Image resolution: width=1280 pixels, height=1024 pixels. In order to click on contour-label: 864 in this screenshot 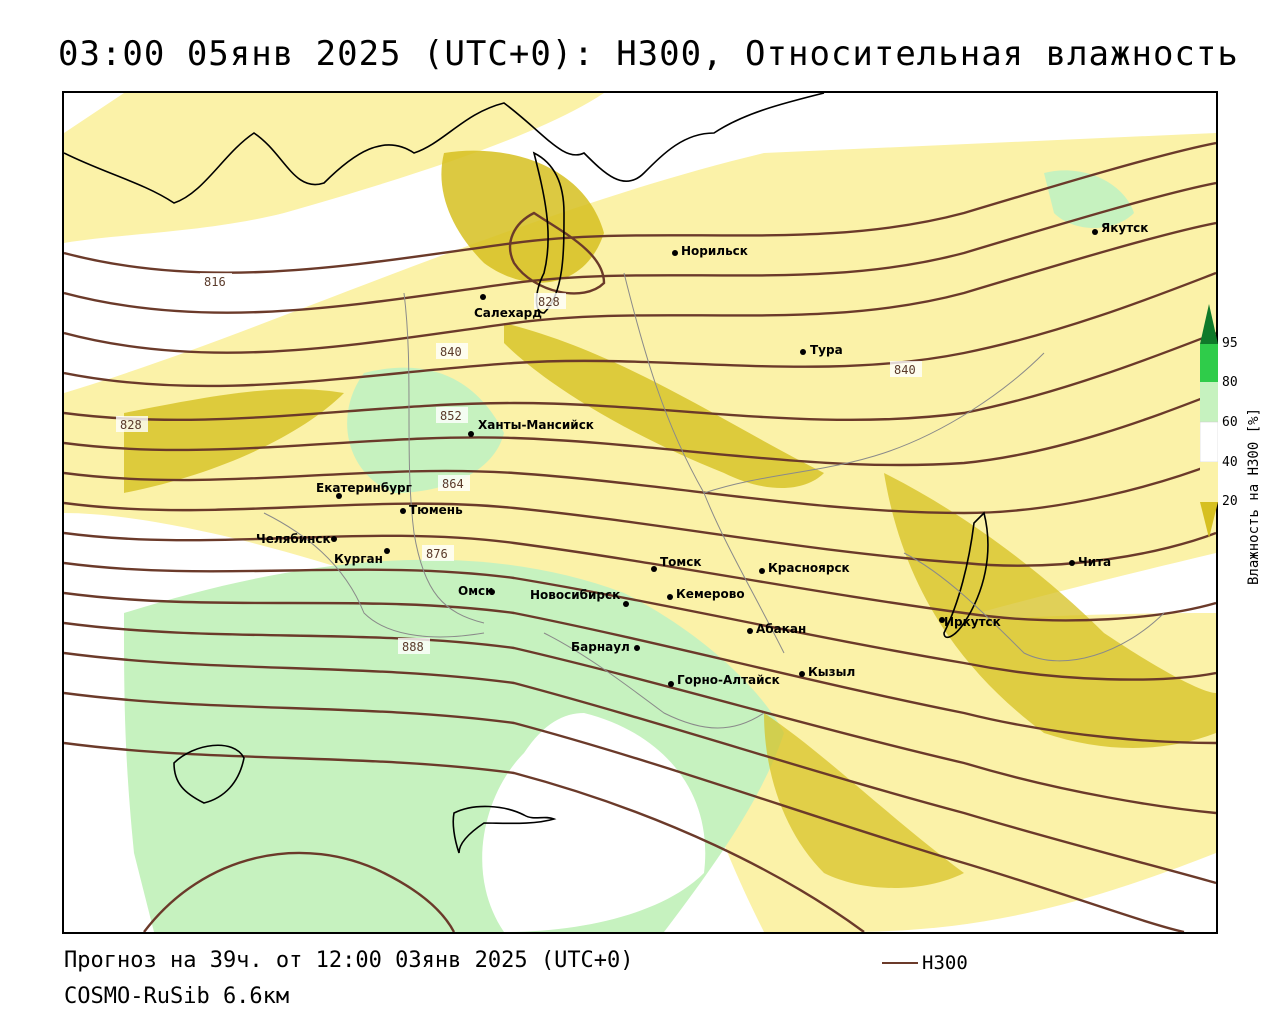, I will do `click(453, 484)`.